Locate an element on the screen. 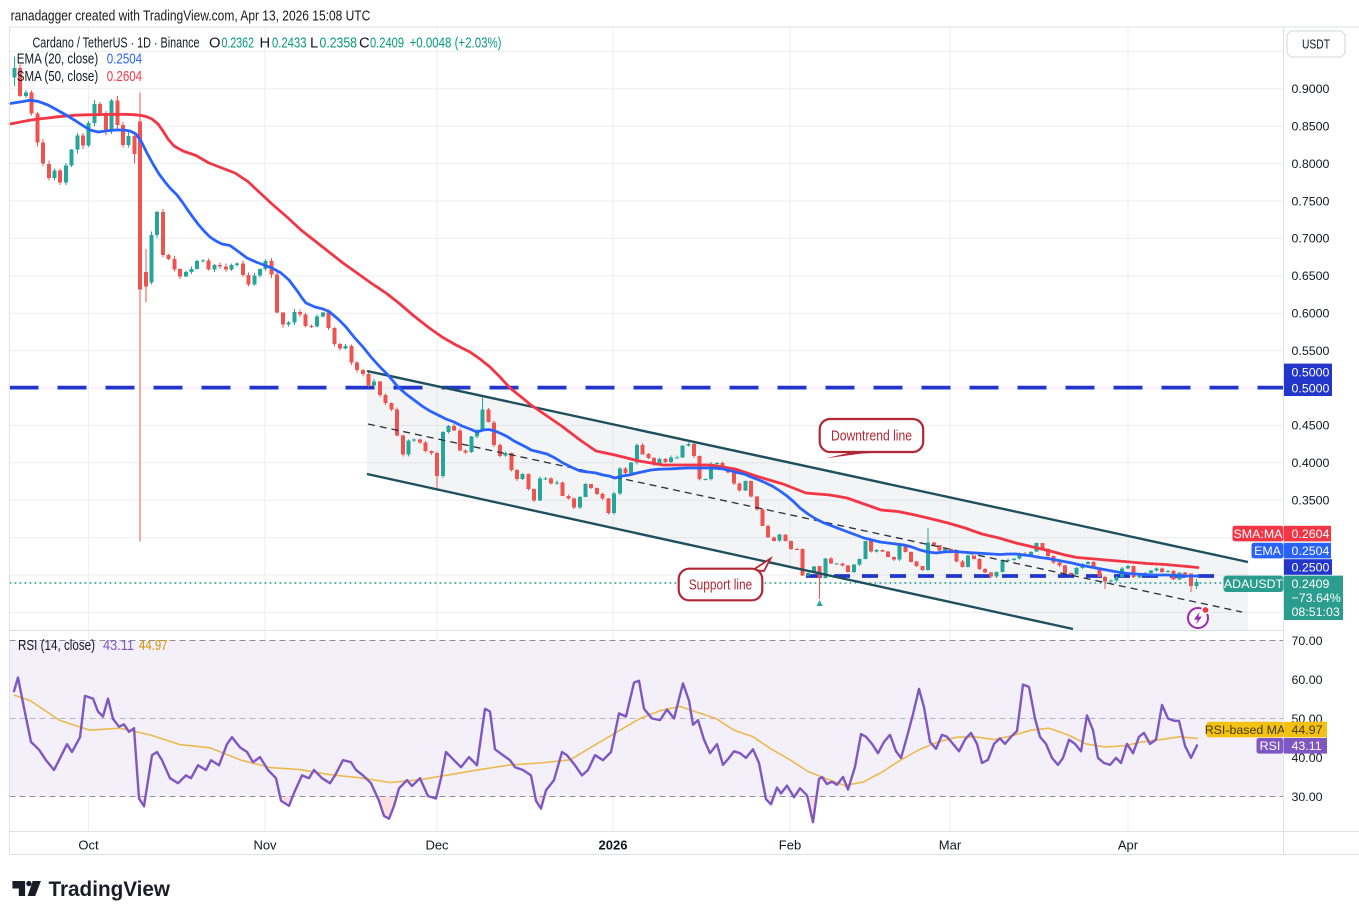  svg-text: −73.64% is located at coordinates (1316, 598).